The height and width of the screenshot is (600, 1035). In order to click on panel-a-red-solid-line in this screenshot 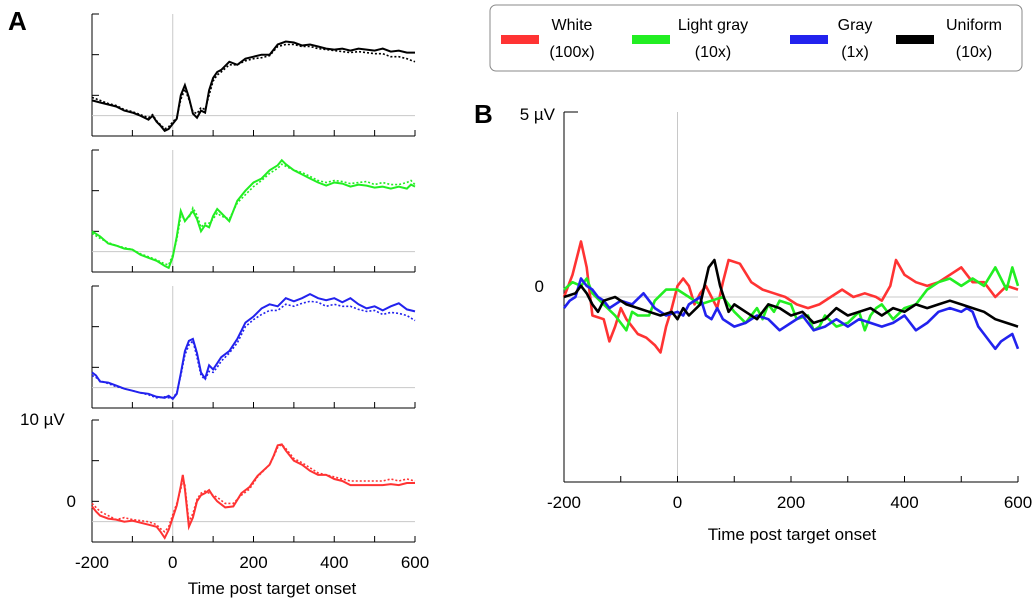, I will do `click(253, 491)`.